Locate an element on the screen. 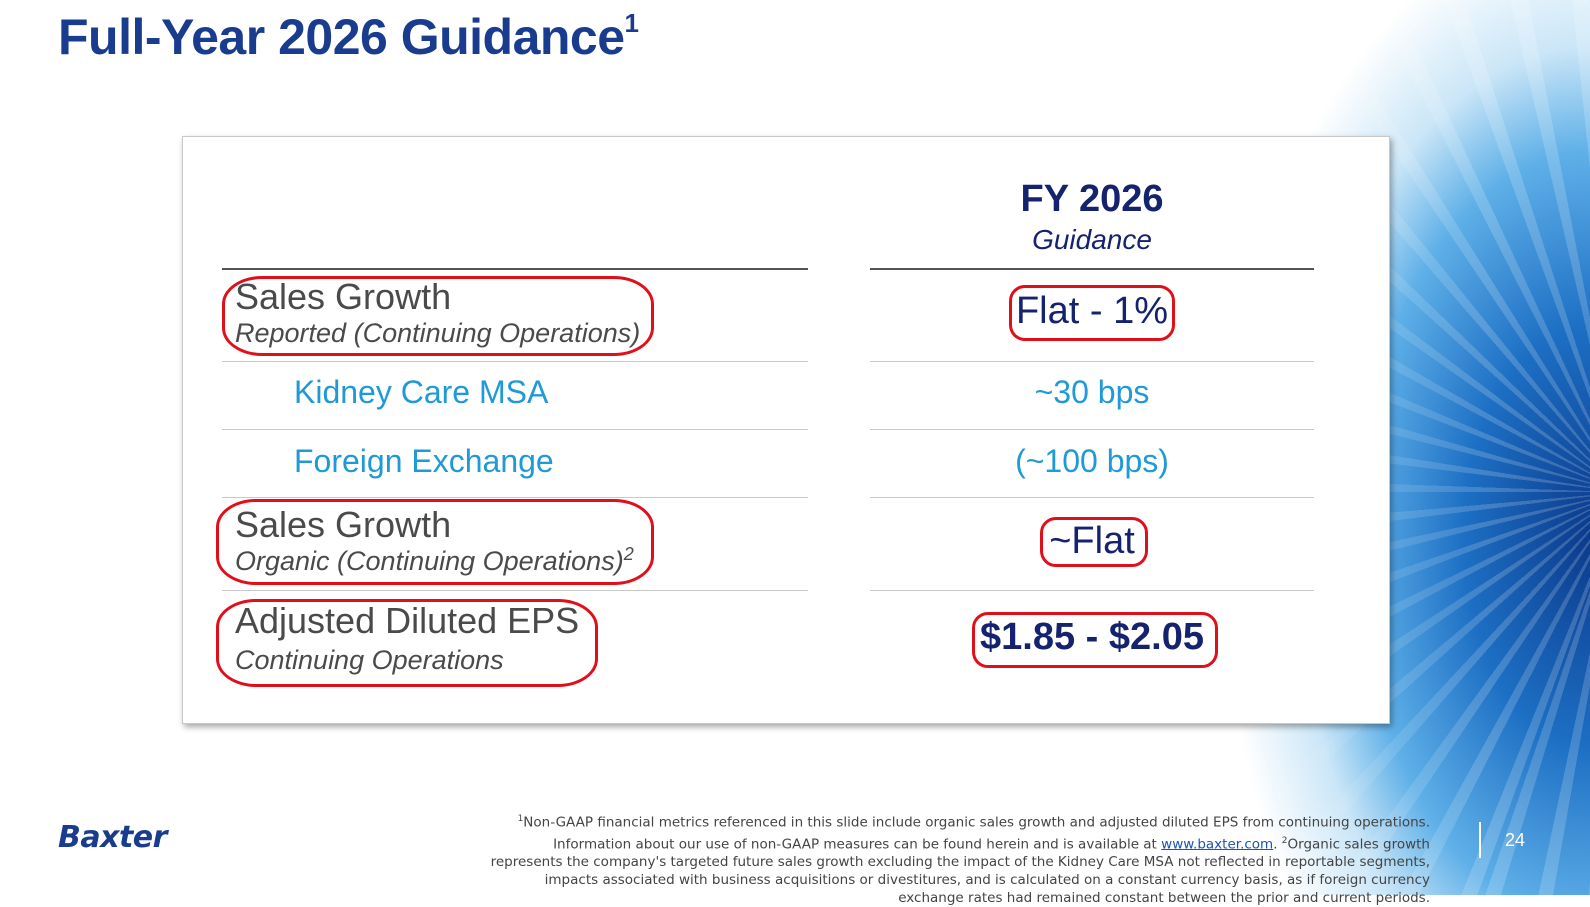 The width and height of the screenshot is (1590, 907). baxter-logo: Baxter is located at coordinates (112, 837).